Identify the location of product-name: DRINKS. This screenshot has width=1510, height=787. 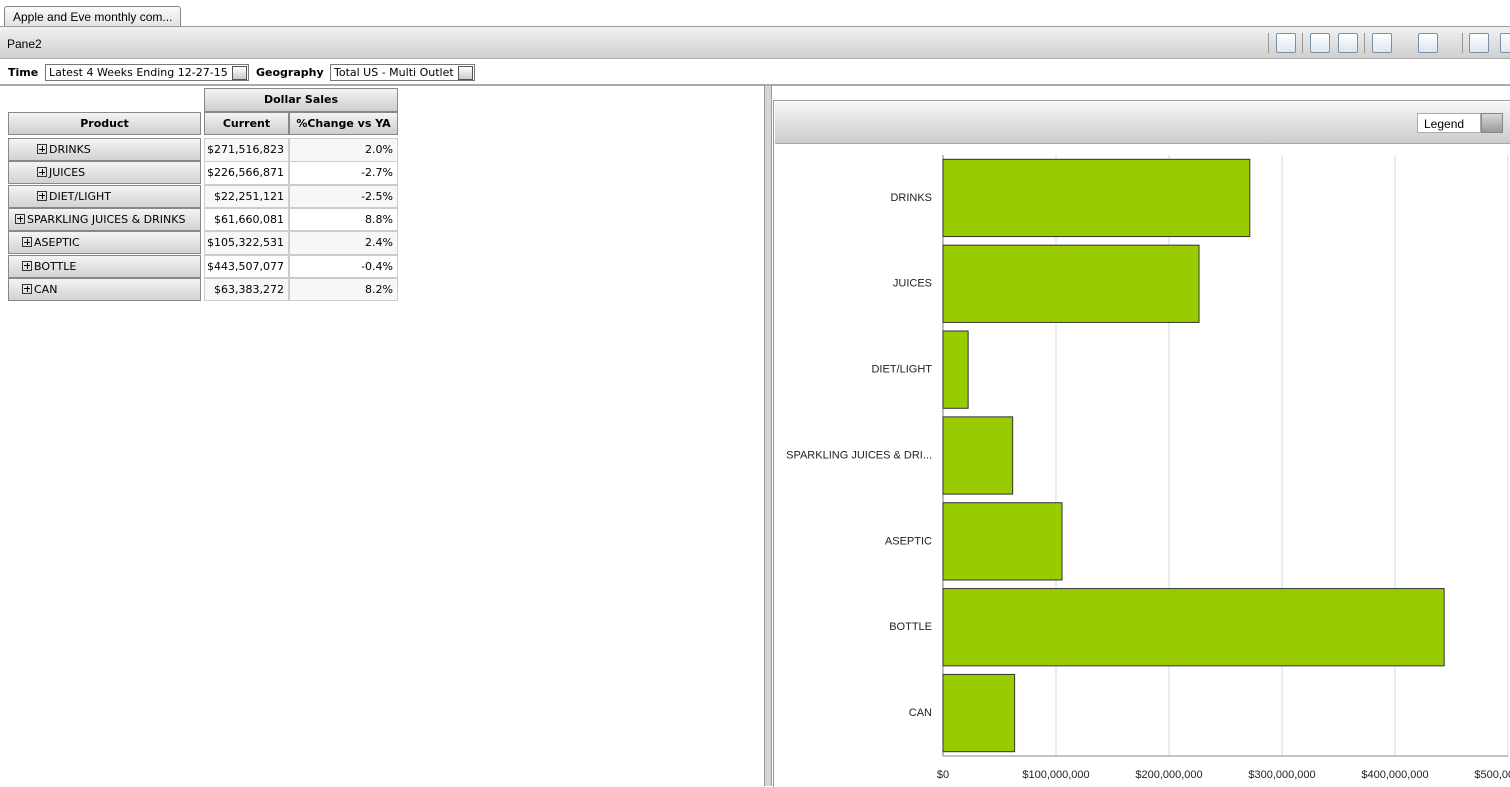
(70, 149).